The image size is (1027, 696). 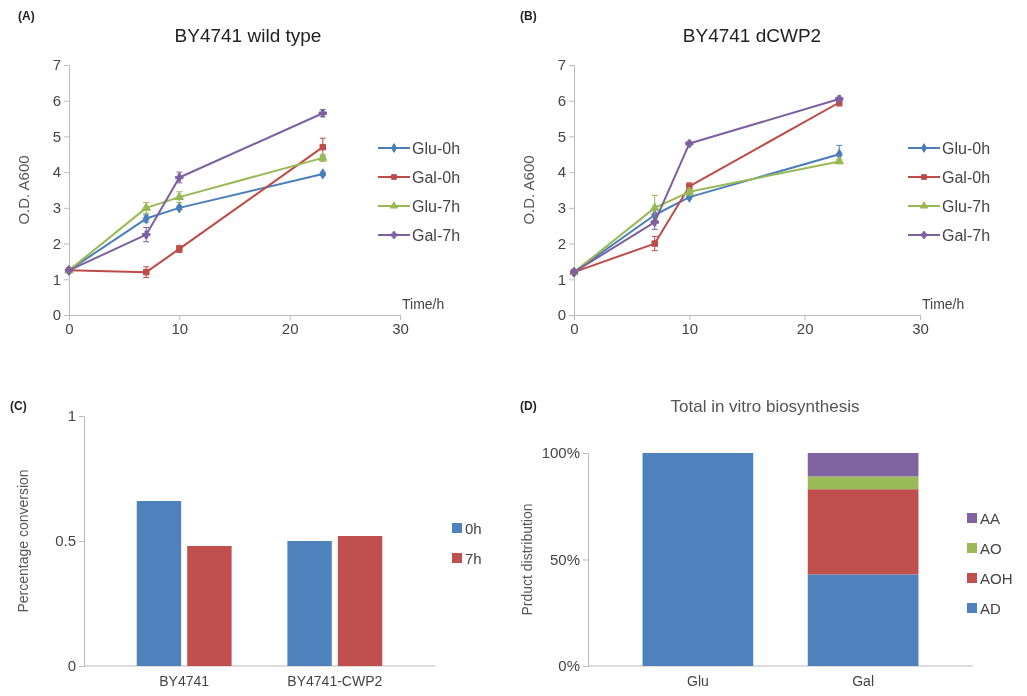 I want to click on text: (D), so click(x=528, y=406).